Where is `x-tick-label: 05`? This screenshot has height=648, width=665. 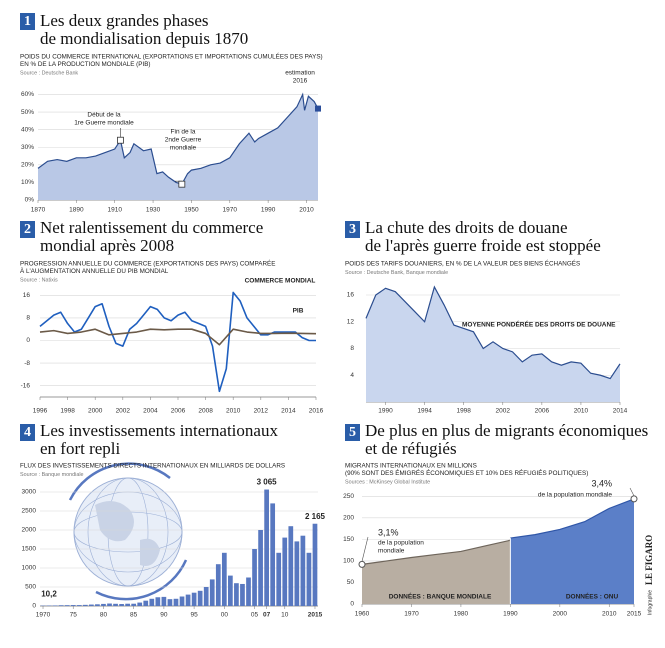
x-tick-label: 05 is located at coordinates (255, 615).